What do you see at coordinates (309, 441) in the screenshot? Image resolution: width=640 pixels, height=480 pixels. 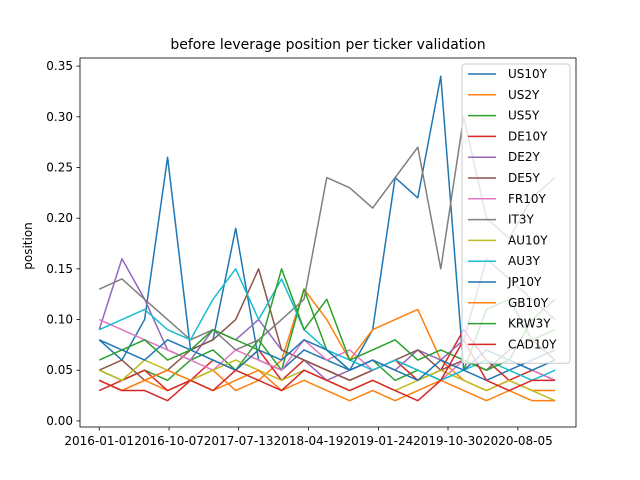 I see `x-tick-label: 2018-04-19` at bounding box center [309, 441].